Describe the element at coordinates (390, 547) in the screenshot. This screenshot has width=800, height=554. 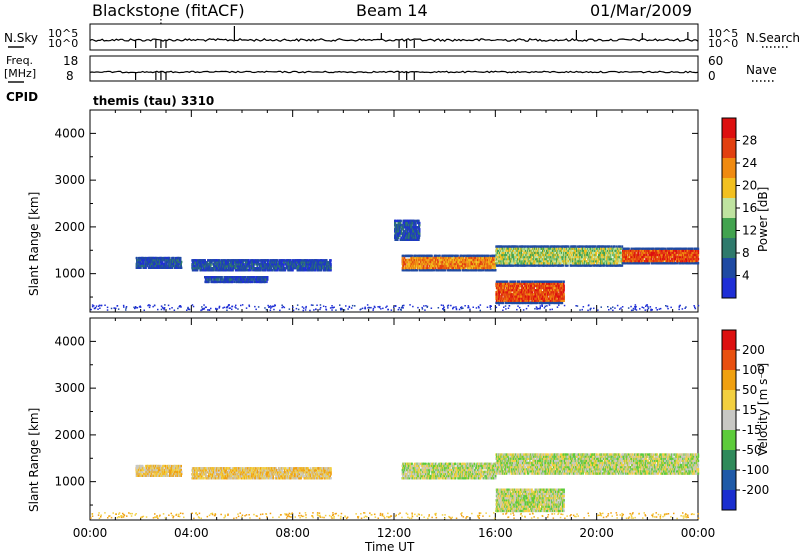
I see `x-axis-title: Time UT` at that location.